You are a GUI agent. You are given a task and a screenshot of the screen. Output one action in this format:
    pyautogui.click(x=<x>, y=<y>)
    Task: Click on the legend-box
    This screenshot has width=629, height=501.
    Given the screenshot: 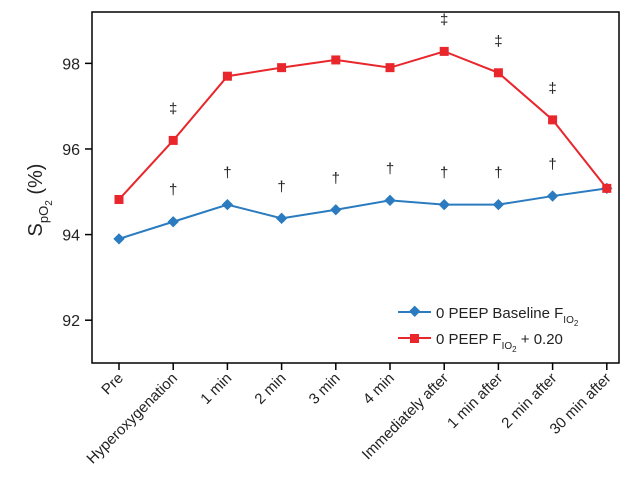 What is the action you would take?
    pyautogui.click(x=498, y=327)
    